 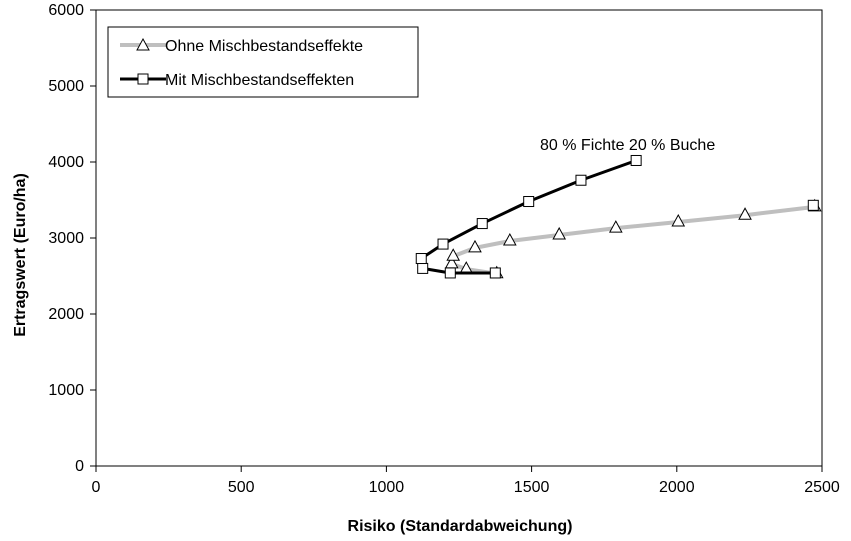 I want to click on legend-label-mit: Mit Mischbestandseffekten, so click(x=259, y=80).